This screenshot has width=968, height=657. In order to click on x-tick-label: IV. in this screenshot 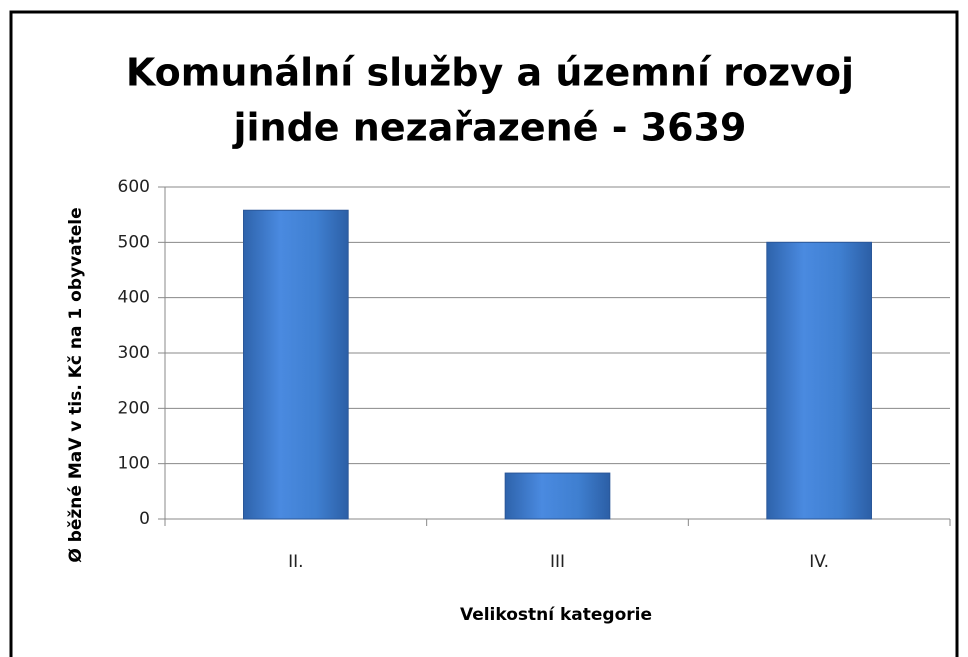, I will do `click(819, 562)`.